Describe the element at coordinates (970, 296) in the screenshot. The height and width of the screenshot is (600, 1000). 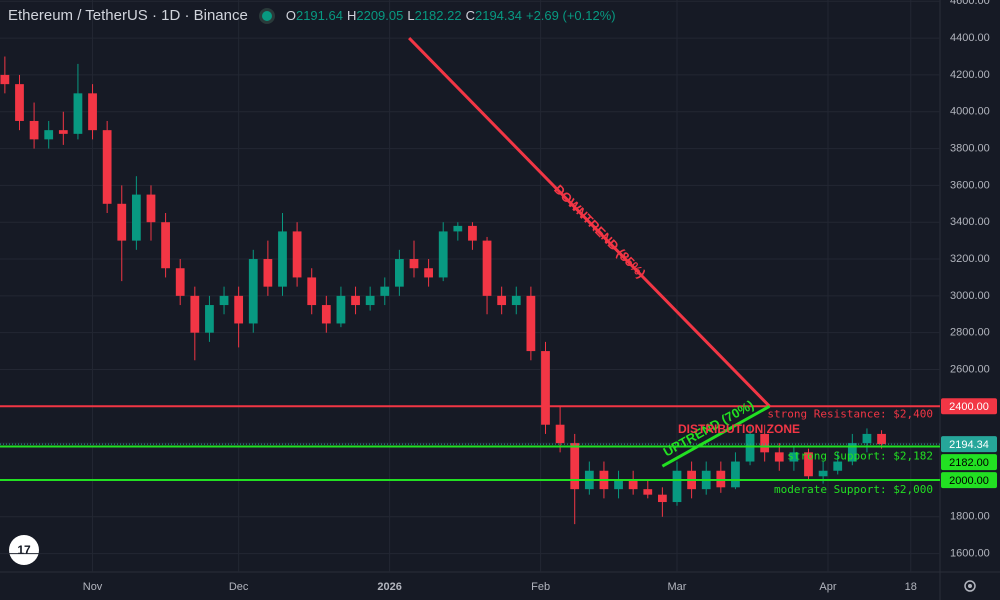
I see `y-tick-label: 3000.00` at that location.